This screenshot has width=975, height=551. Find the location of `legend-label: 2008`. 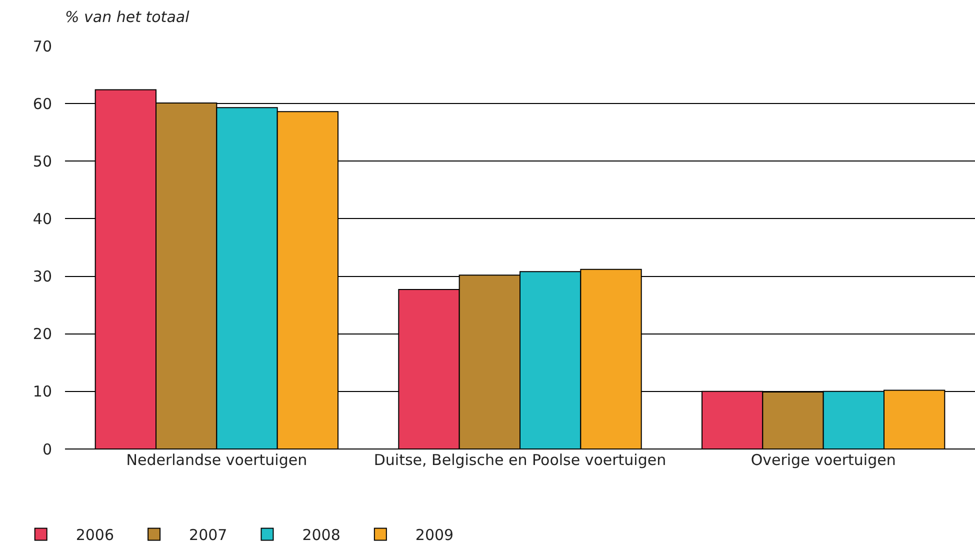

legend-label: 2008 is located at coordinates (321, 535).